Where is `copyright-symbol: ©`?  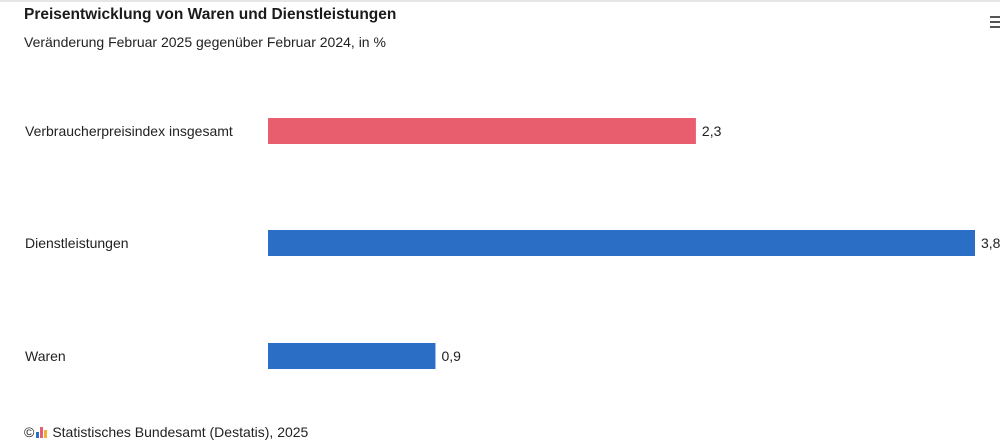 copyright-symbol: © is located at coordinates (29, 432).